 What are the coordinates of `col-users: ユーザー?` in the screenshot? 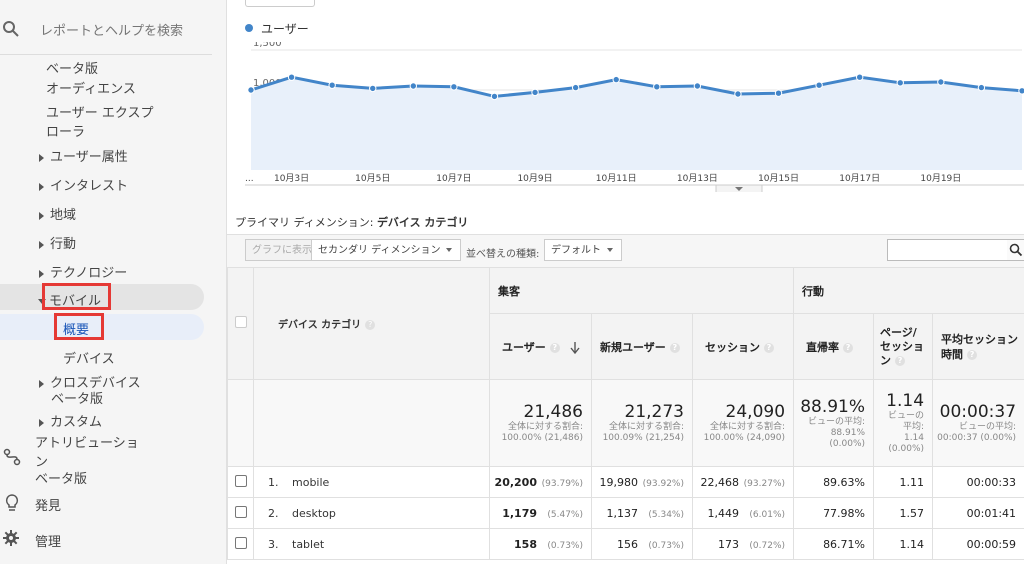 It's located at (540, 346).